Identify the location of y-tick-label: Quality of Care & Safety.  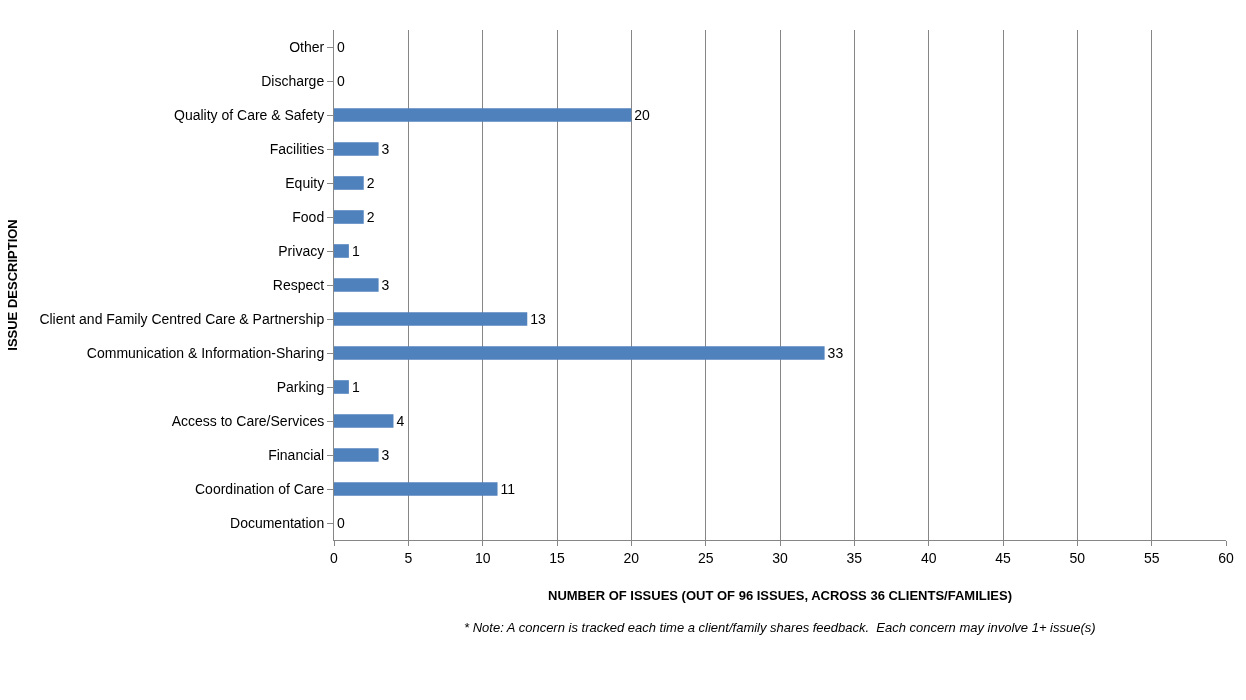
(249, 114).